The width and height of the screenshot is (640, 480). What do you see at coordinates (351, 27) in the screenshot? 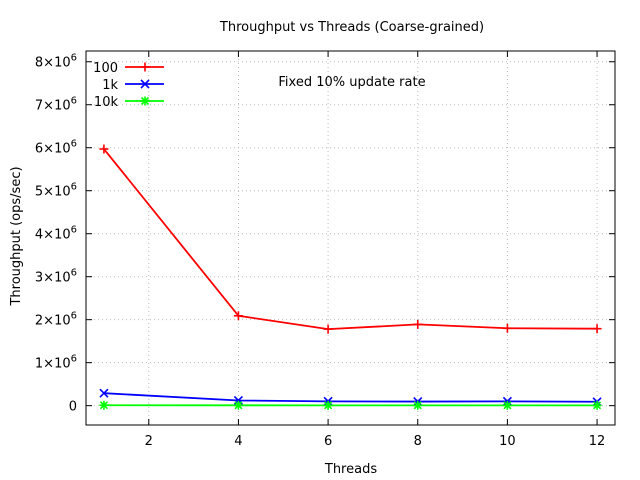
I see `chart-title: Throughput vs Threads (Coarse-grained)` at bounding box center [351, 27].